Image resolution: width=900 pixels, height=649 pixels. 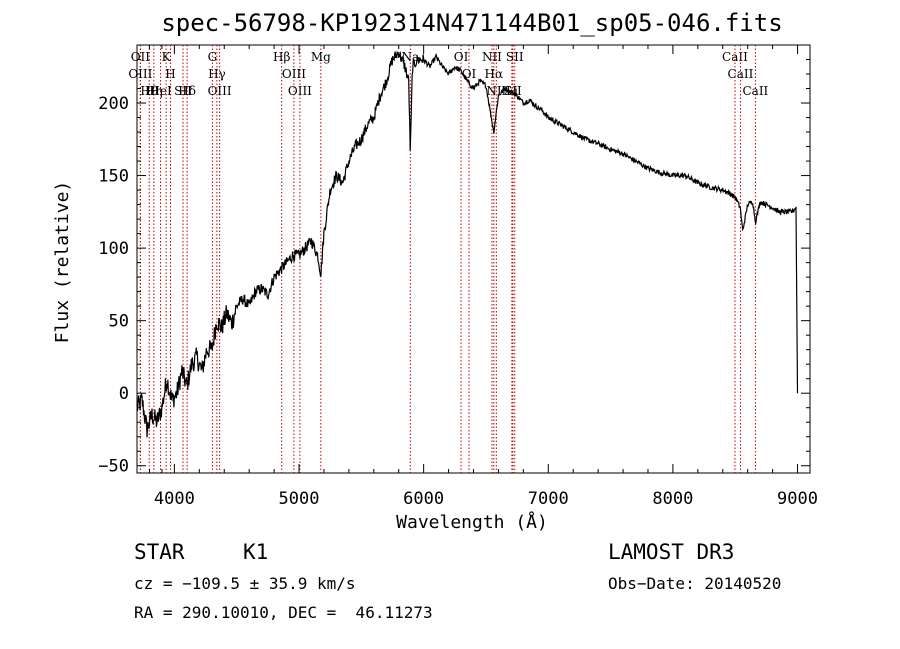 I want to click on y-tick-label: 100, so click(x=113, y=249).